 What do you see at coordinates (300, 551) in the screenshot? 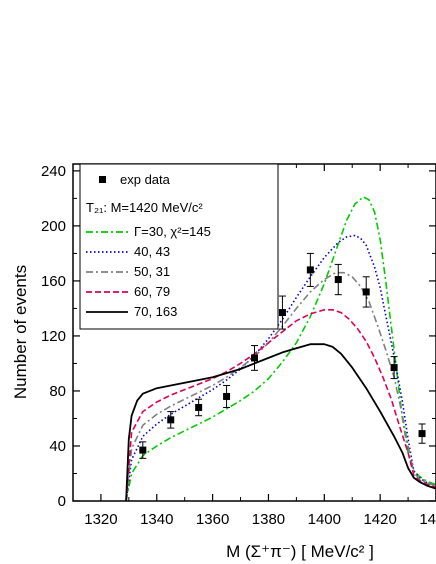
I see `x-axis-title: M (Σ⁺π⁻) [ MeV/c² ]` at bounding box center [300, 551].